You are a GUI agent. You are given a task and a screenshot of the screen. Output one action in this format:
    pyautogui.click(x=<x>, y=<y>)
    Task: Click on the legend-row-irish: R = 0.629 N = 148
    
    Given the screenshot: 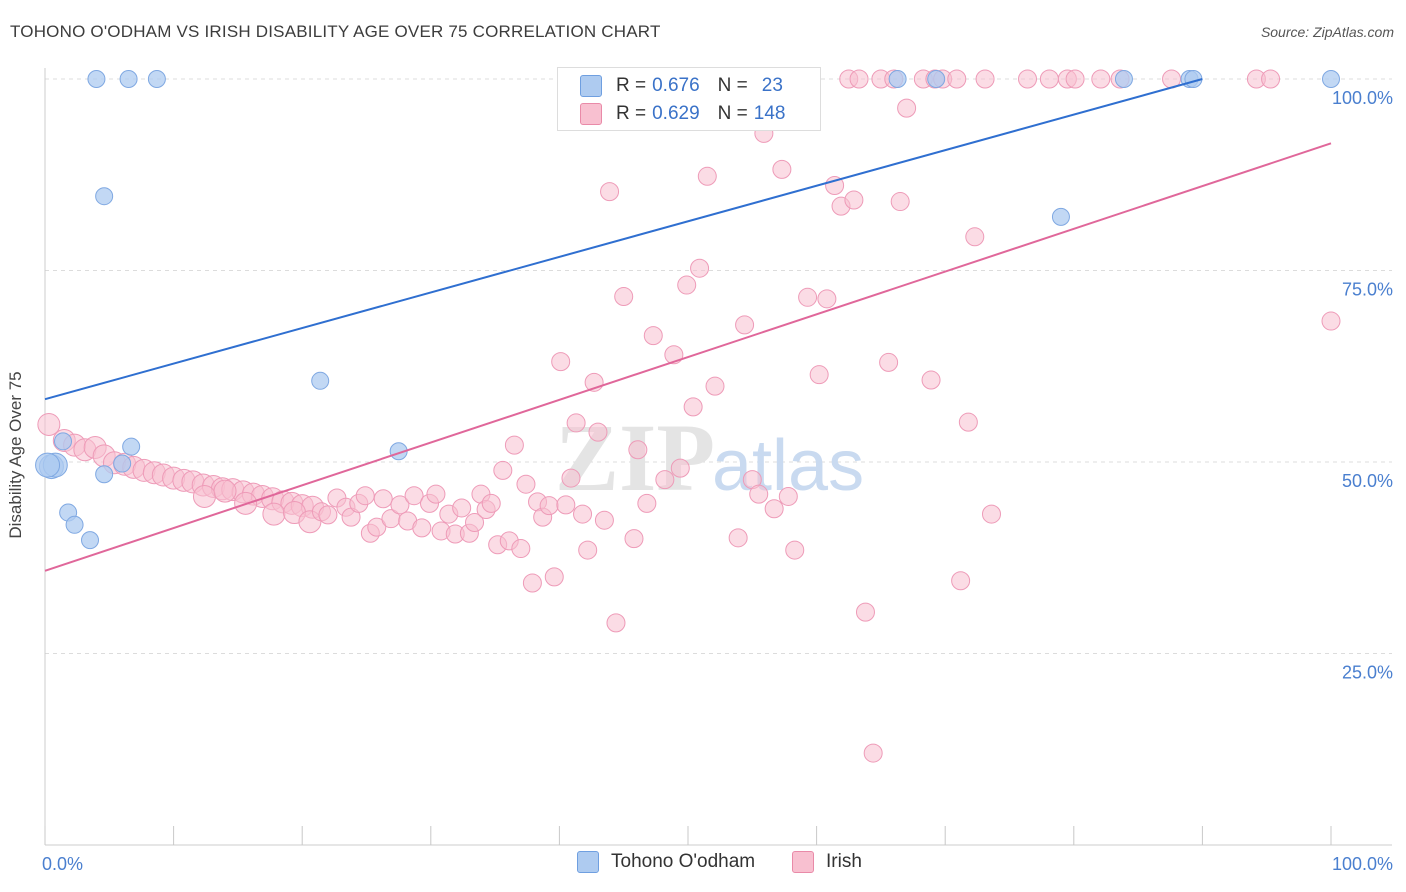 What is the action you would take?
    pyautogui.click(x=682, y=114)
    